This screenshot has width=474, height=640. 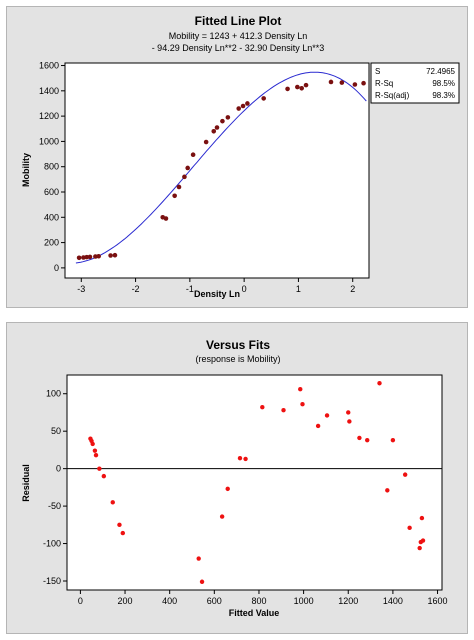 I want to click on stat-label-rsq: R-Sq, so click(x=384, y=83).